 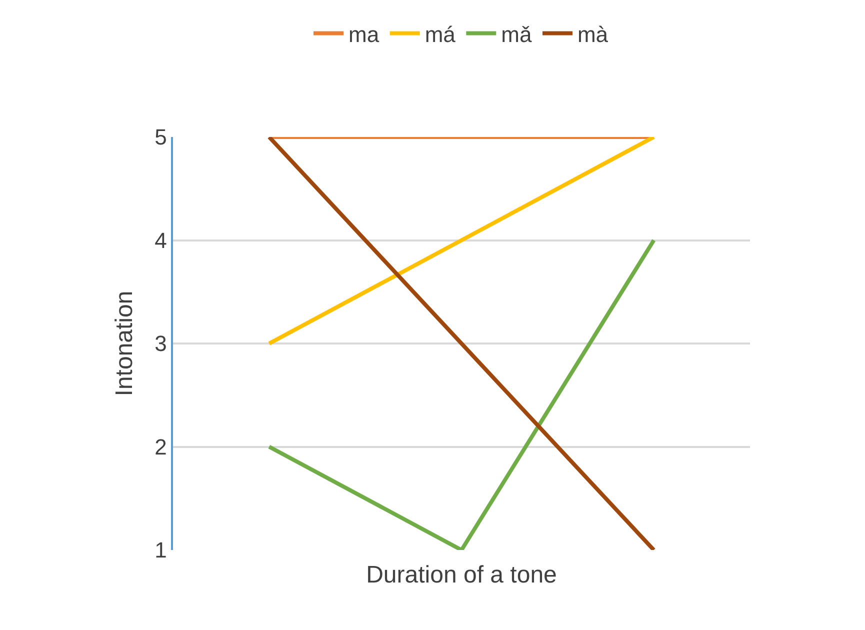 I want to click on legend-label: mǎ, so click(x=516, y=34).